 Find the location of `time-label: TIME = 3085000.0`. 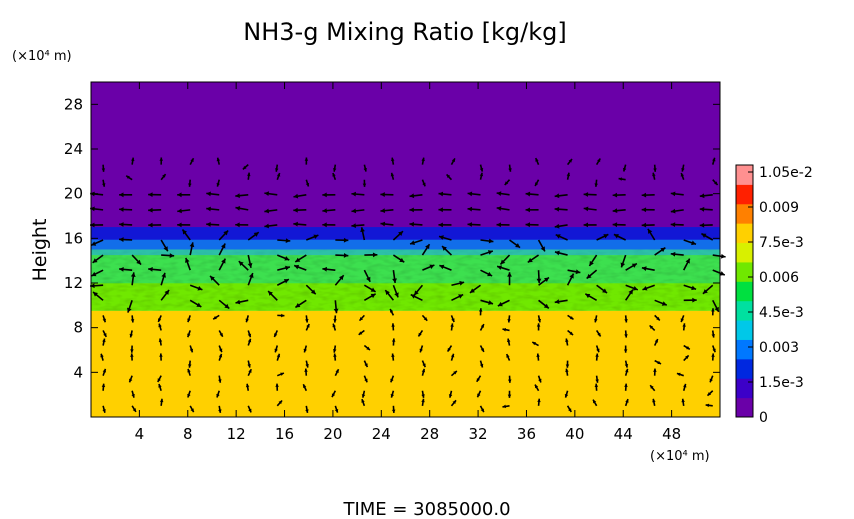

time-label: TIME = 3085000.0 is located at coordinates (426, 509).